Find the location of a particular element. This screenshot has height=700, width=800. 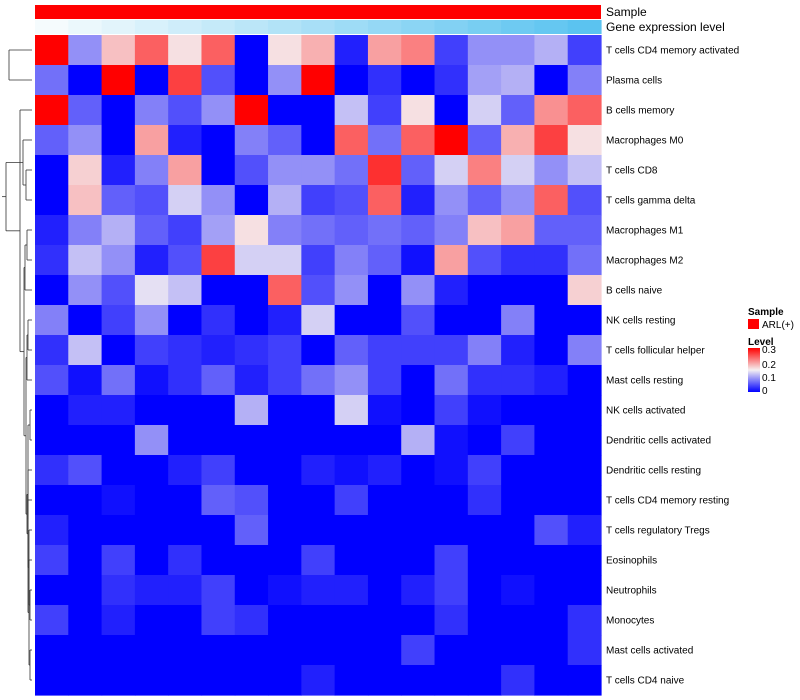

row-label: T cells CD4 memory activated is located at coordinates (672, 51).